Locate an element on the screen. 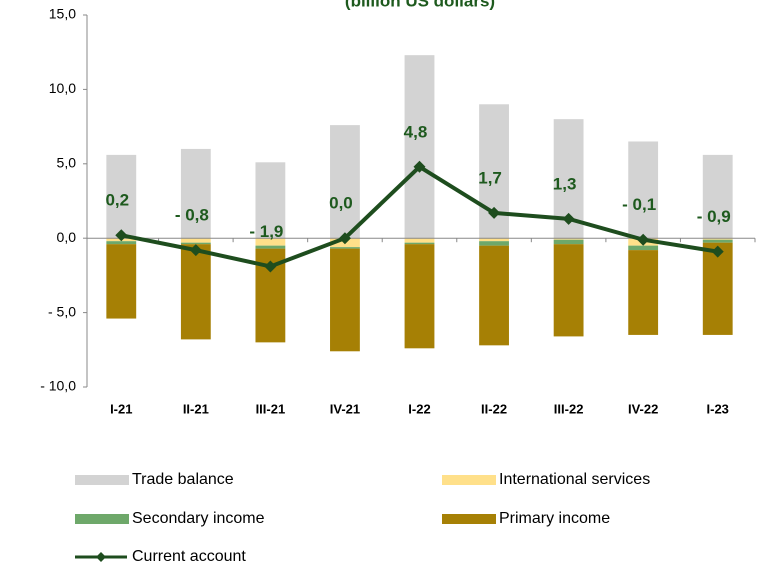 The width and height of the screenshot is (760, 567). y-tick-label: 10,0 is located at coordinates (62, 88).